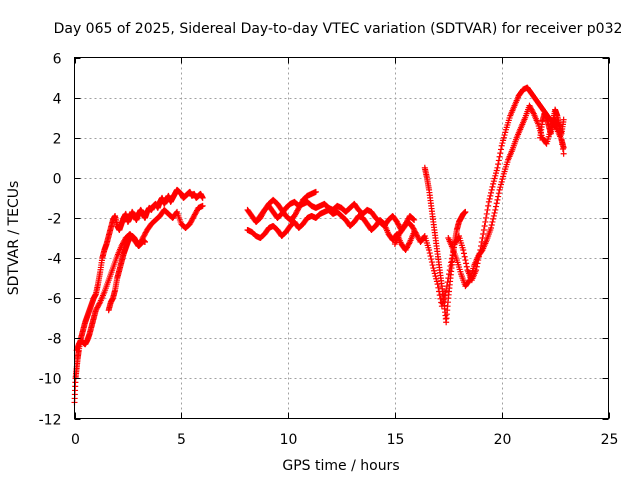 This screenshot has height=480, width=640. I want to click on x-tick-label: 25, so click(610, 440).